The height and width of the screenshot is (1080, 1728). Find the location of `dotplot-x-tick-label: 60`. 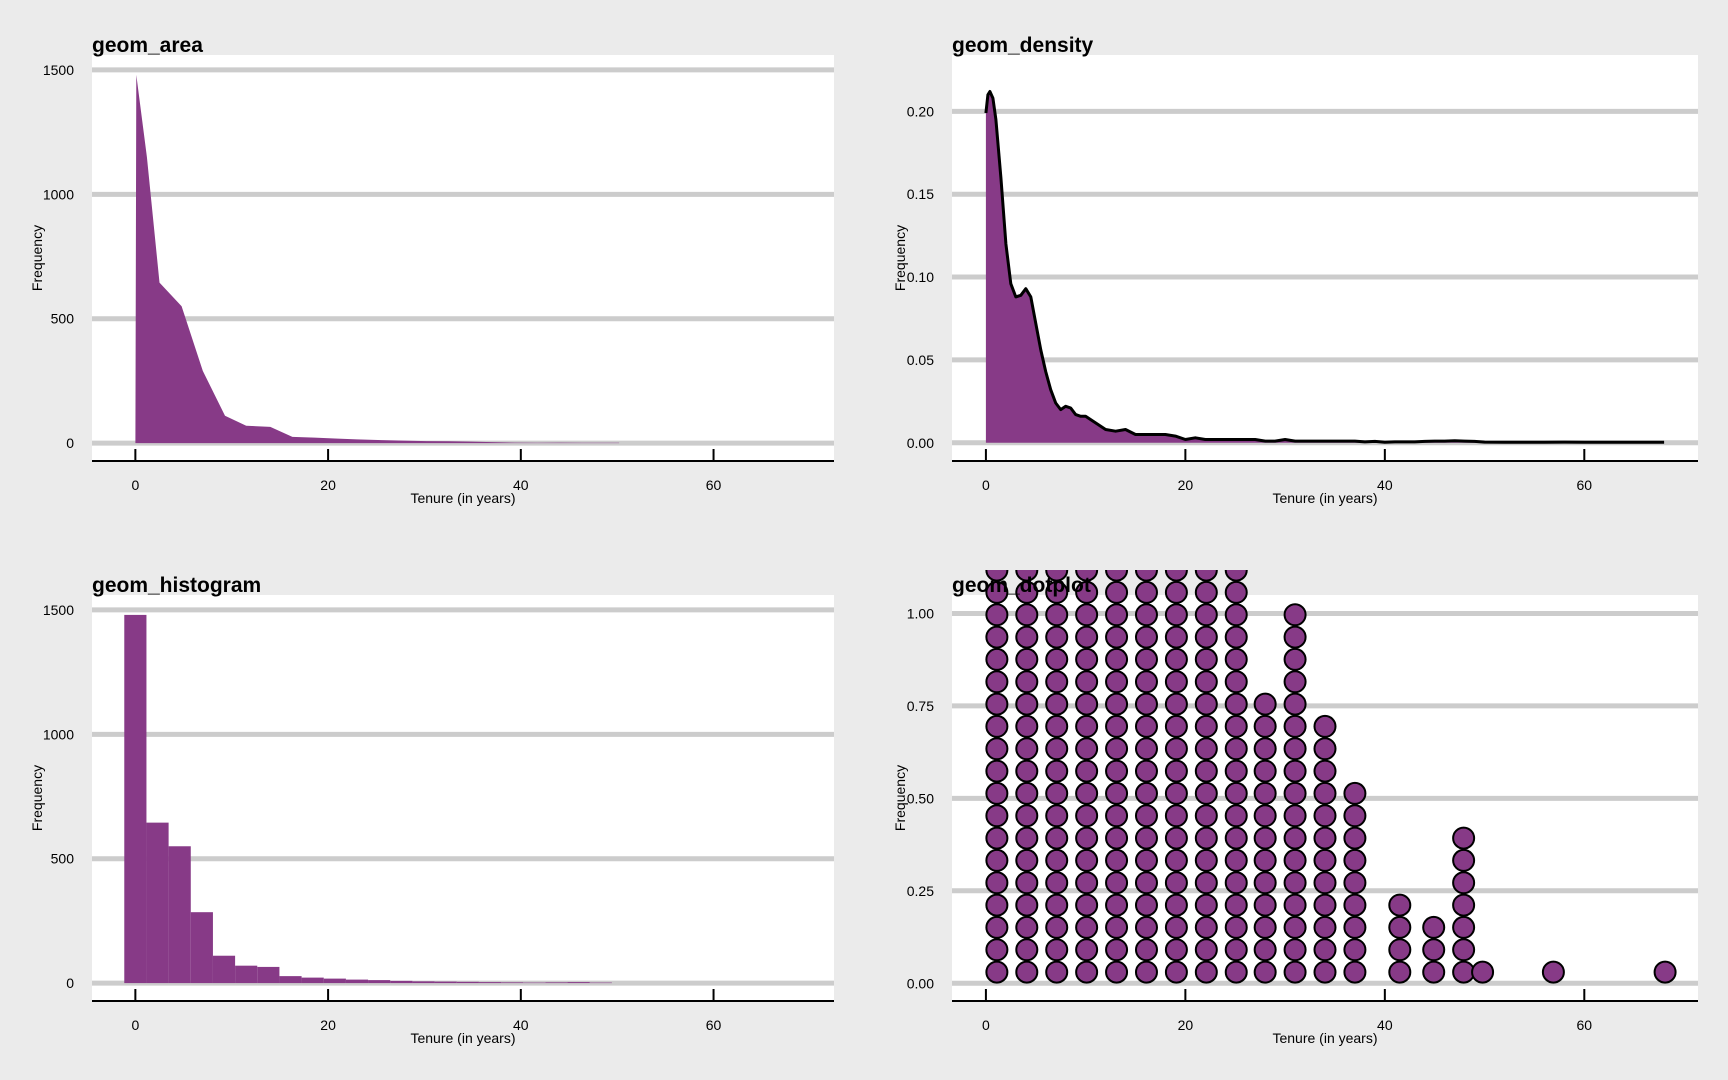

dotplot-x-tick-label: 60 is located at coordinates (1585, 1025).